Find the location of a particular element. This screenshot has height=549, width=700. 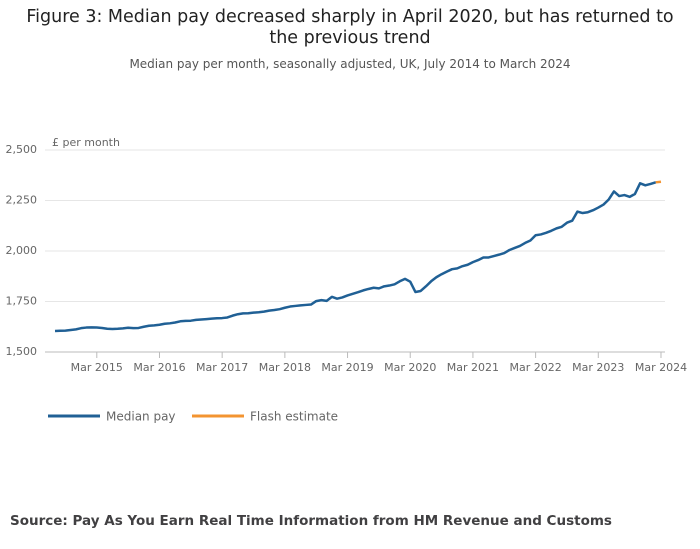

x-tick-label: Mar 2023 is located at coordinates (598, 367).